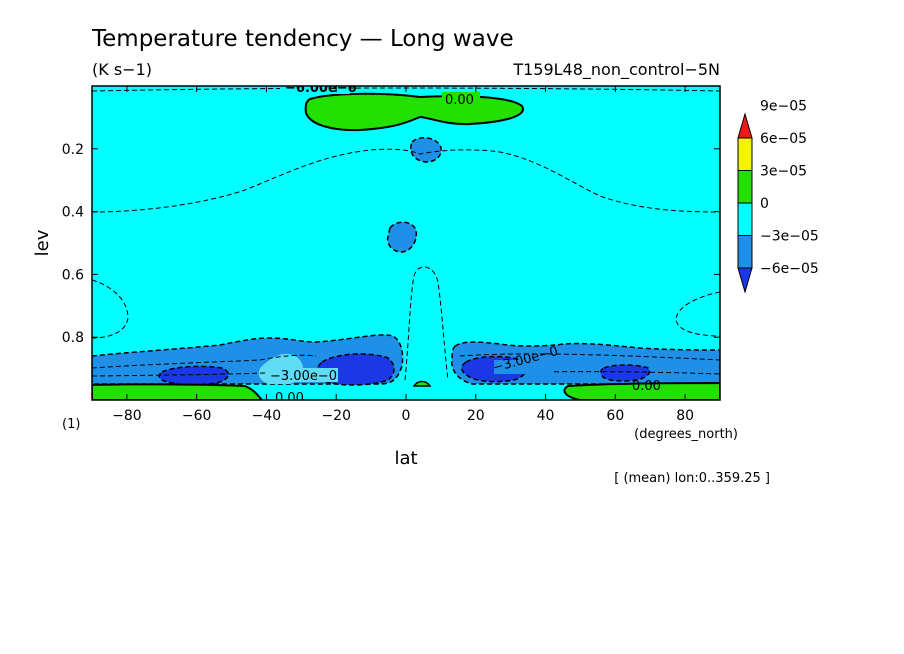  Describe the element at coordinates (197, 416) in the screenshot. I see `x-tick-label: −60` at that location.